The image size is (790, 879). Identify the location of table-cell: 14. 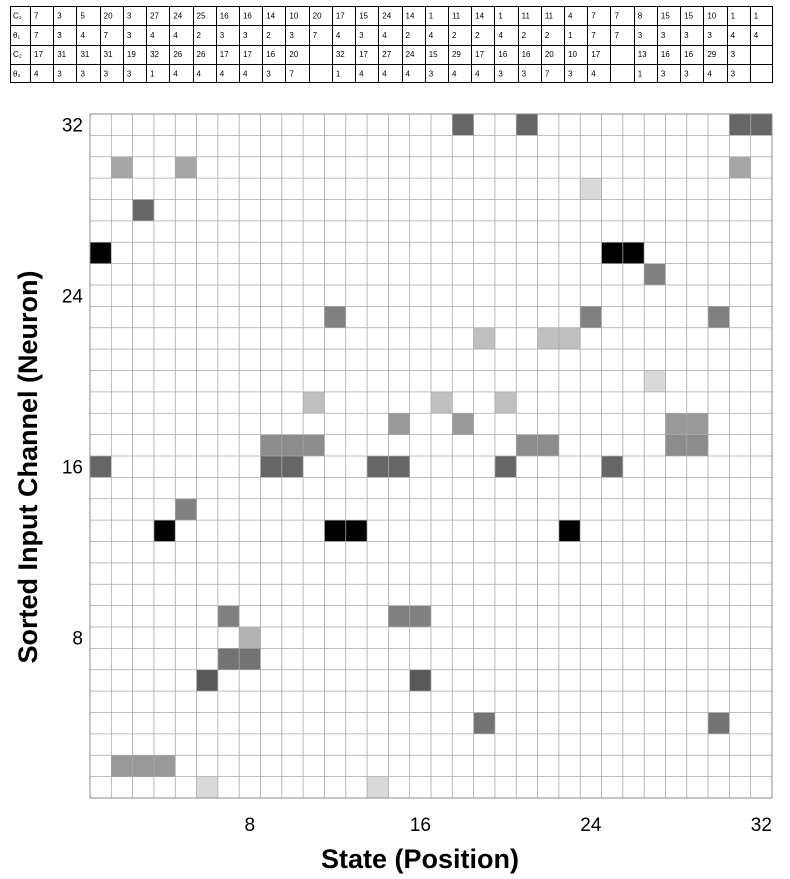
(479, 16).